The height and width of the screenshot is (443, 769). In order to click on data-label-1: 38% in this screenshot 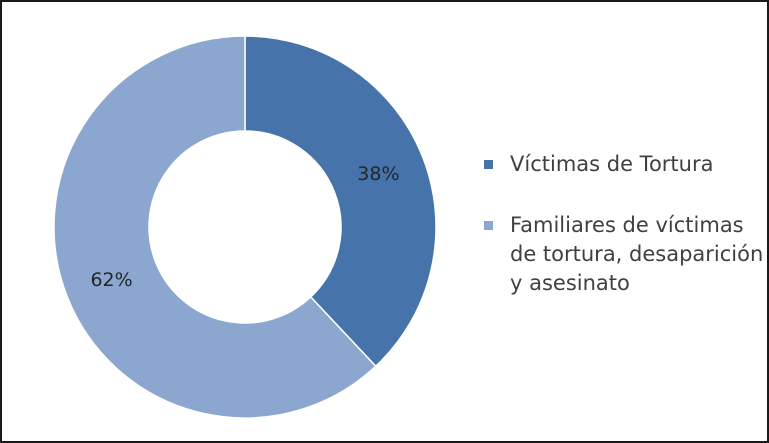, I will do `click(378, 174)`.